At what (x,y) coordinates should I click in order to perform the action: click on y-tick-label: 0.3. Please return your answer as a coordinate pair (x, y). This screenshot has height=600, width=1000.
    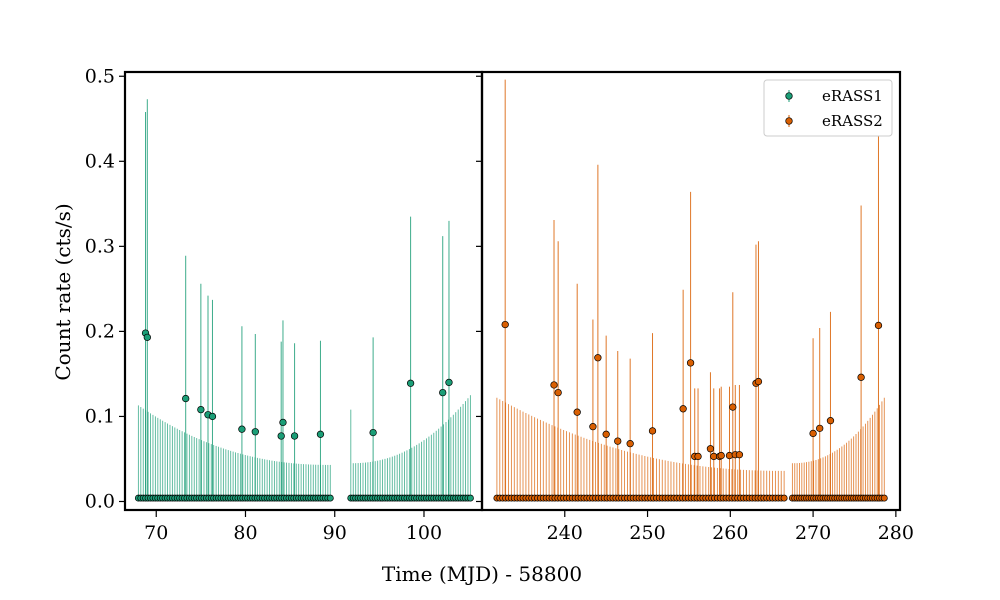
    Looking at the image, I should click on (100, 246).